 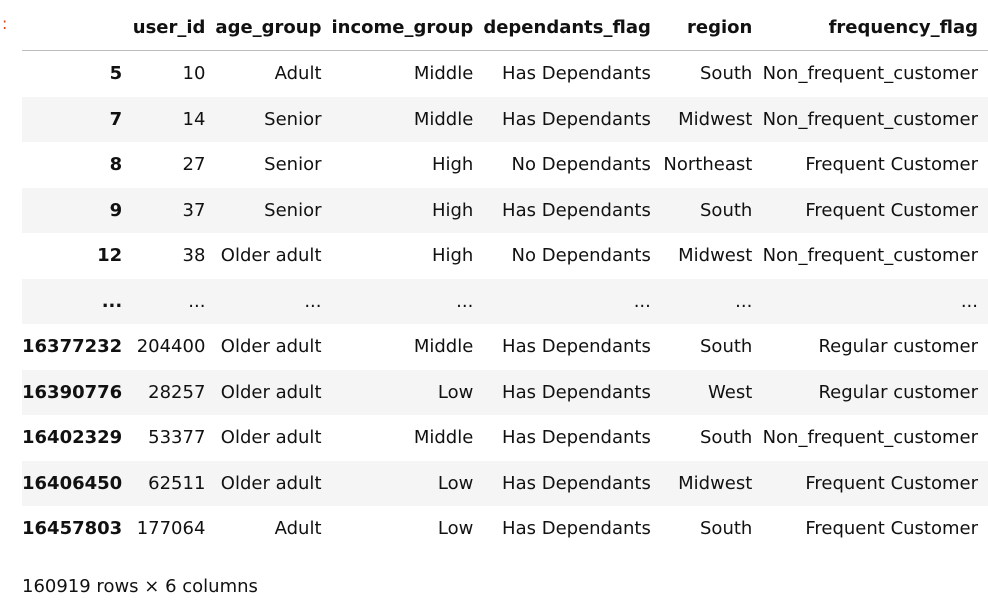 What do you see at coordinates (194, 256) in the screenshot?
I see `table-cell: 38` at bounding box center [194, 256].